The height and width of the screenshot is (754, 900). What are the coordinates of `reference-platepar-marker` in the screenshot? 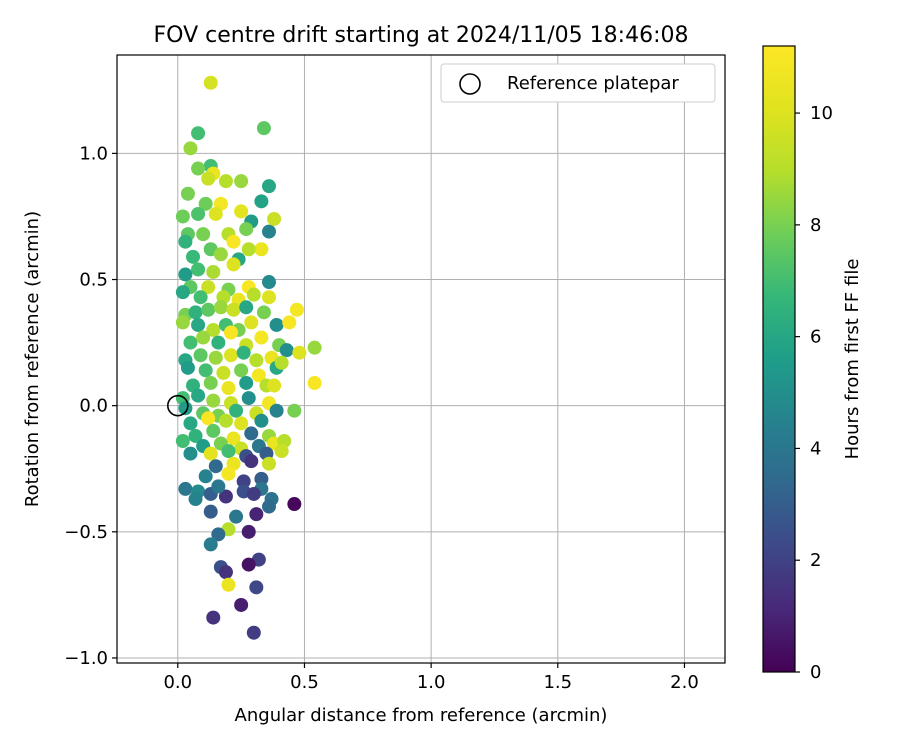 It's located at (178, 405).